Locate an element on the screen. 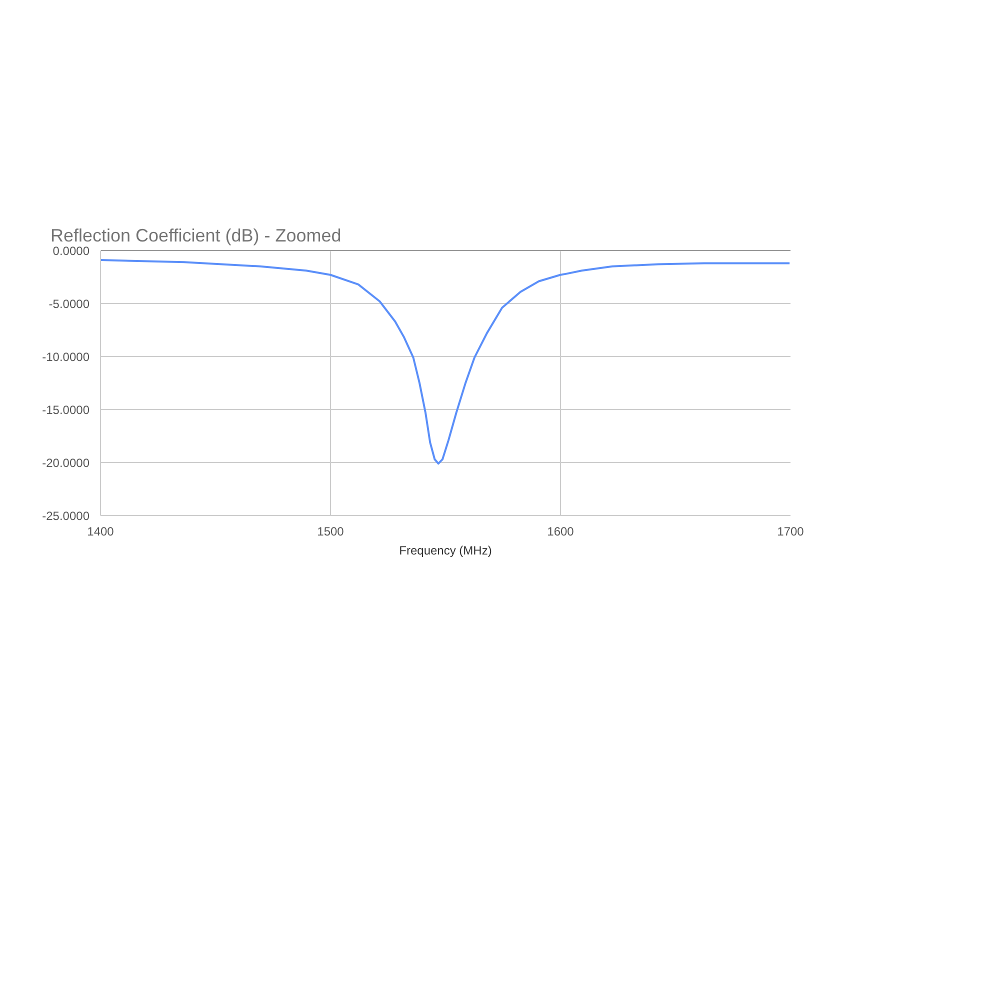 Image resolution: width=1000 pixels, height=1000 pixels. x-axis-title: Frequency (MHz) is located at coordinates (445, 551).